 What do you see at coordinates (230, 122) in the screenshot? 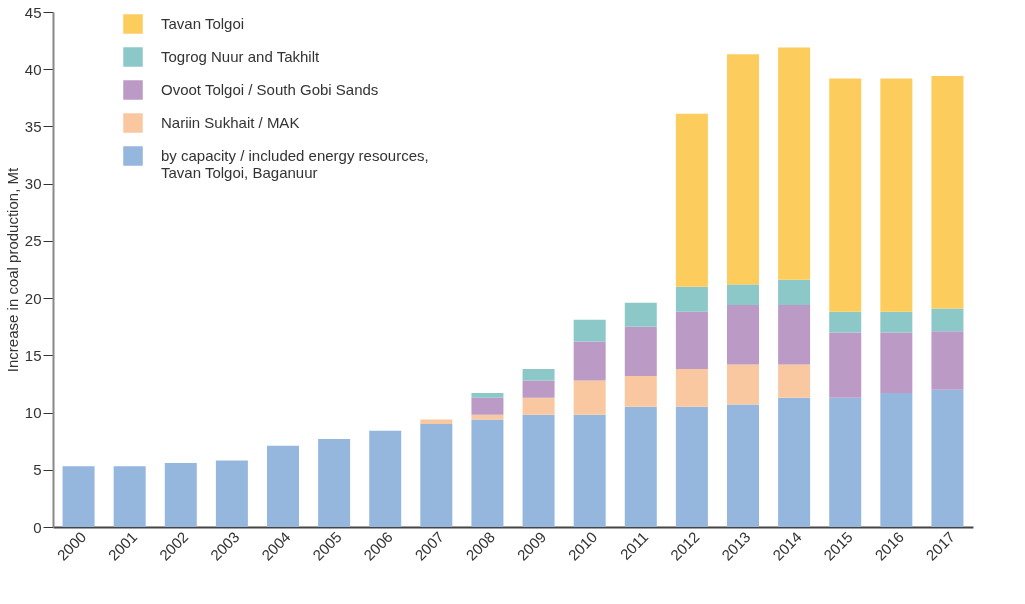
I see `legend-label: Nariin Sukhait / MAK` at bounding box center [230, 122].